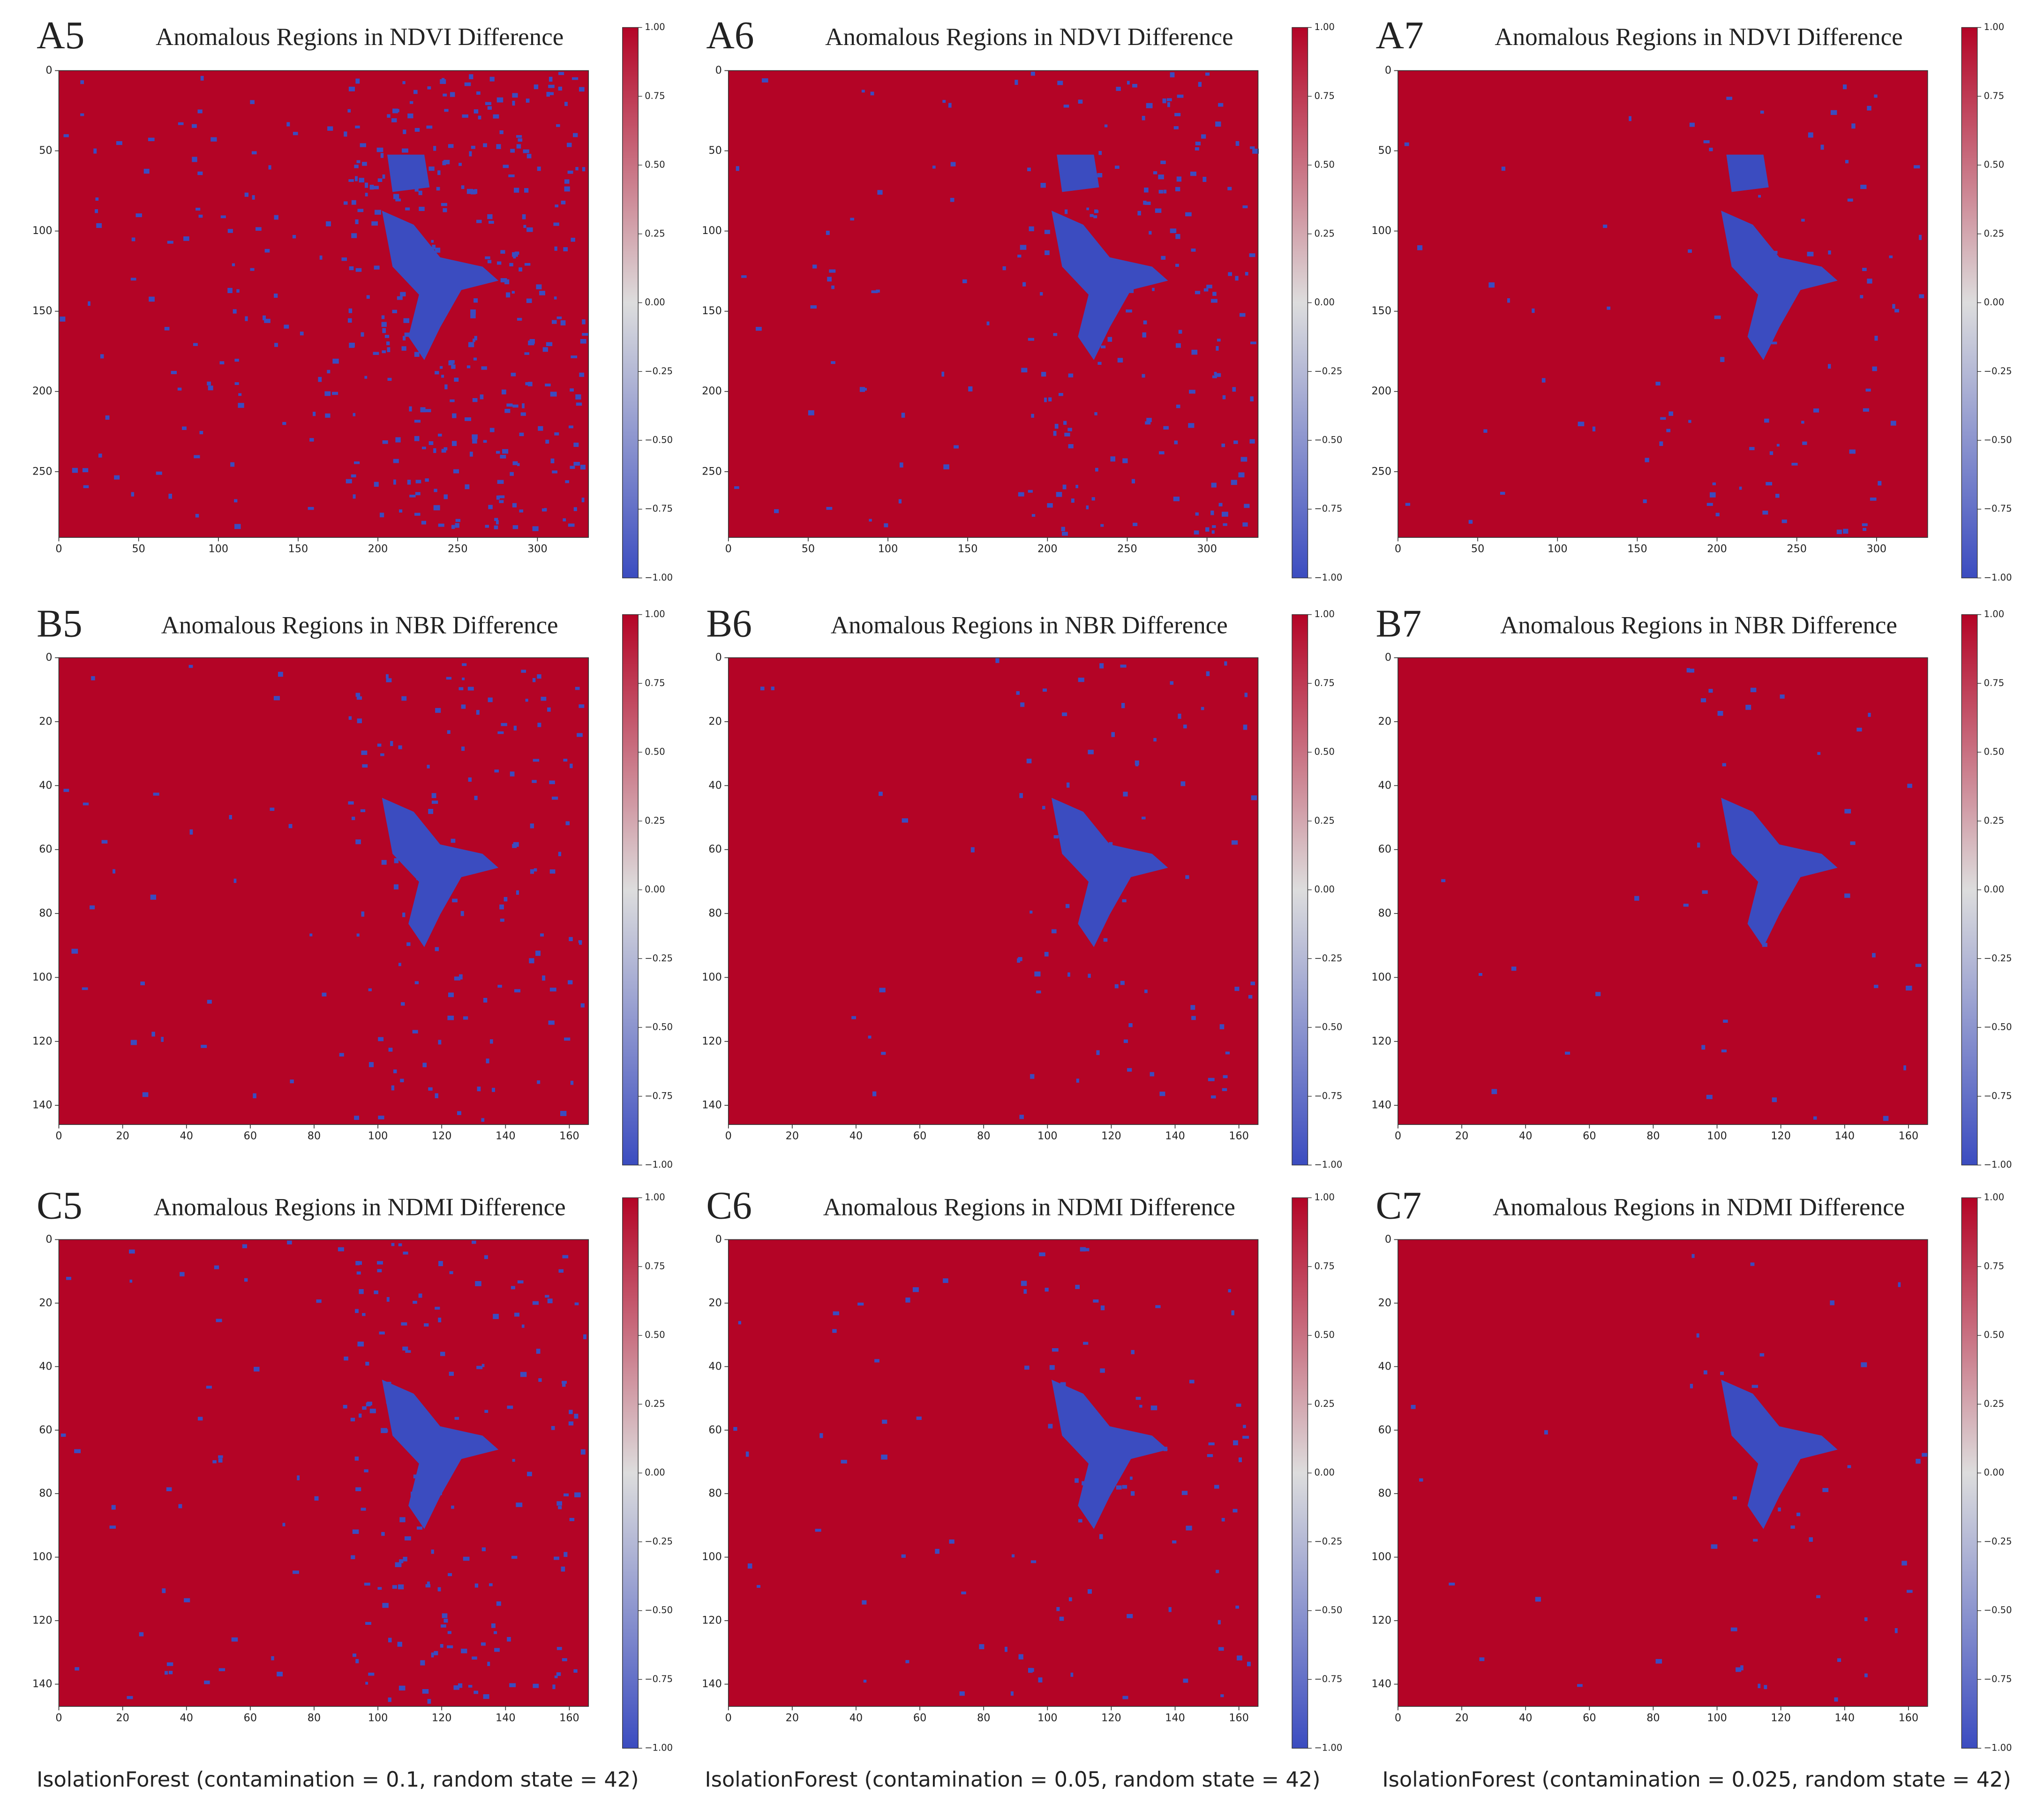 The height and width of the screenshot is (1811, 2044). What do you see at coordinates (1461, 1136) in the screenshot?
I see `x-tick-label: 20` at bounding box center [1461, 1136].